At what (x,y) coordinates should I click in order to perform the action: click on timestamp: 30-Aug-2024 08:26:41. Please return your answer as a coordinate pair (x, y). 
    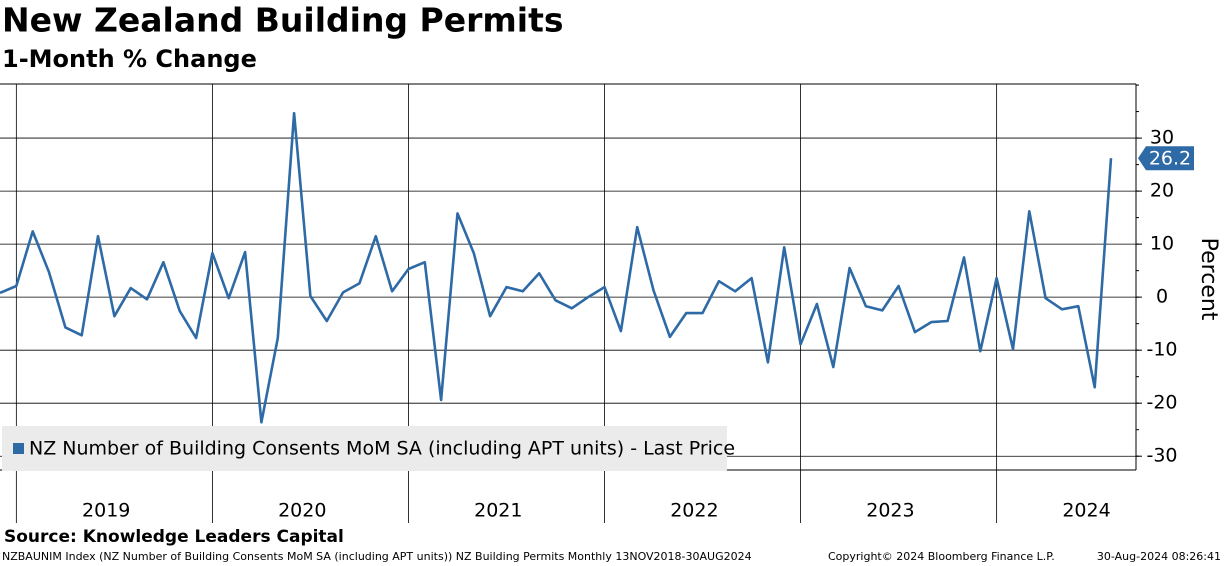
    Looking at the image, I should click on (1159, 556).